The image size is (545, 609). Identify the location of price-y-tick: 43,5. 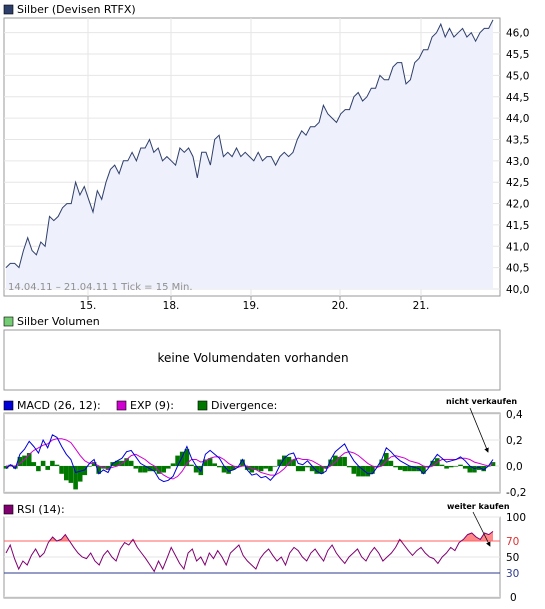
(517, 140).